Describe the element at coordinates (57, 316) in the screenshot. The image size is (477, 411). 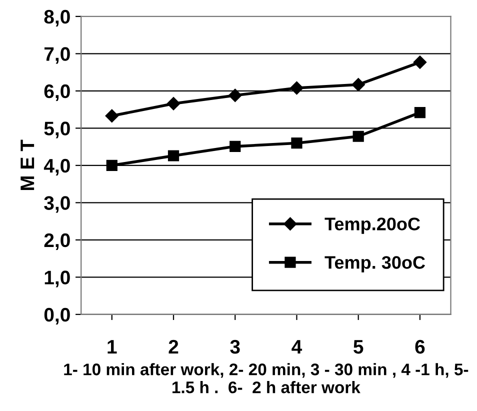
I see `y-tick-label: 0,0` at that location.